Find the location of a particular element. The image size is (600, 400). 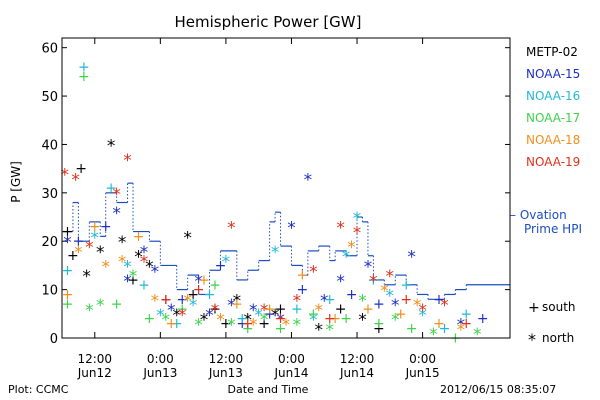

y-tick-label: 0 is located at coordinates (54, 339).